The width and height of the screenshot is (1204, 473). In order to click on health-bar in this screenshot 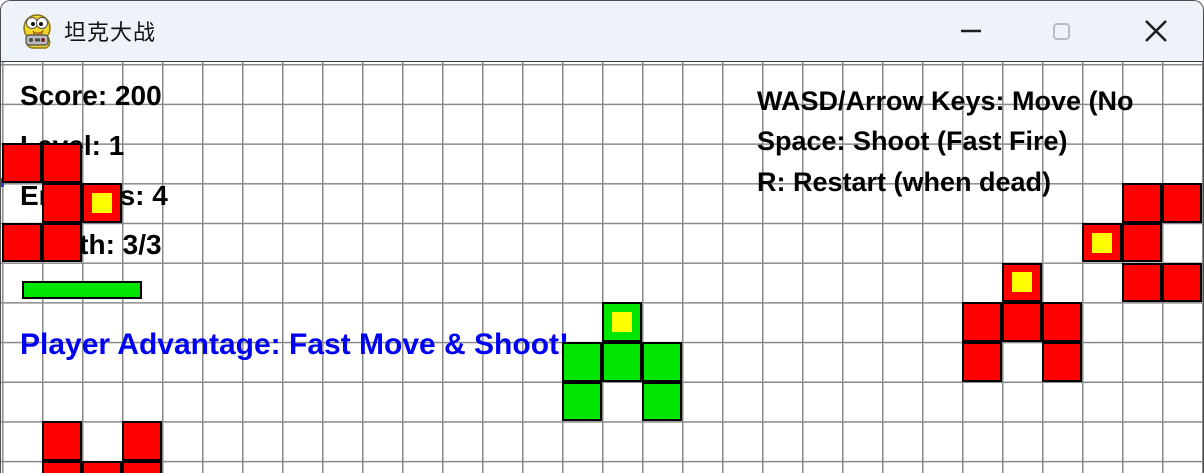, I will do `click(82, 290)`.